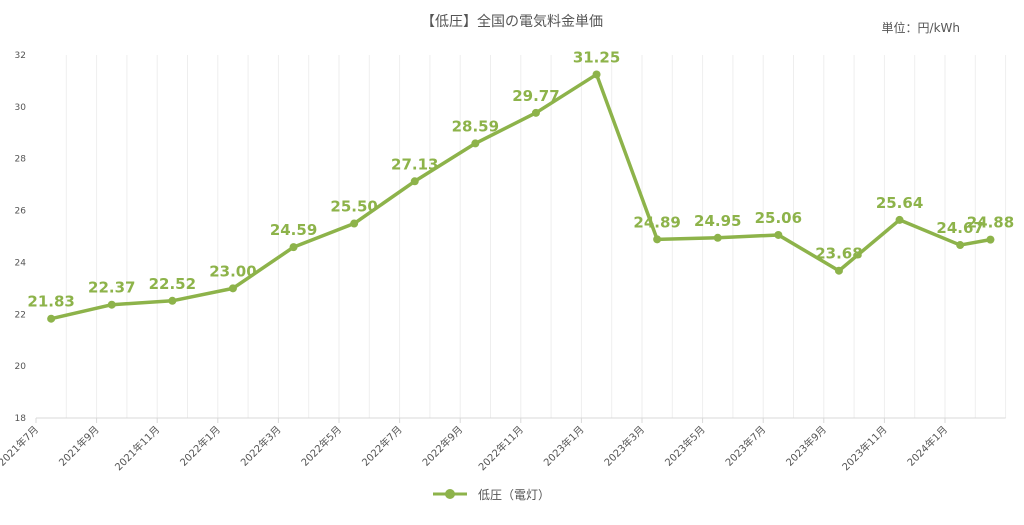 The image size is (1024, 525). What do you see at coordinates (20, 315) in the screenshot?
I see `y-tick-label: 22` at bounding box center [20, 315].